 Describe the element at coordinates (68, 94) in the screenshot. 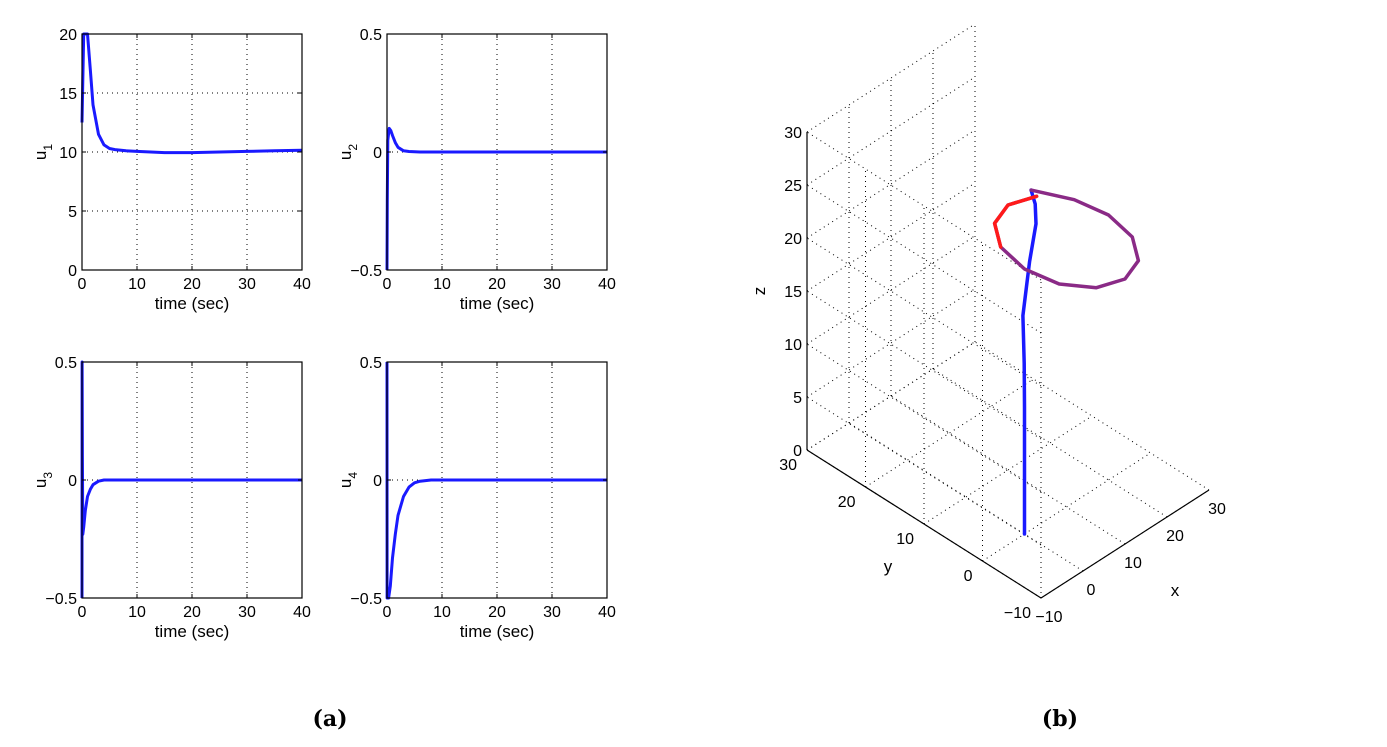

I see `y-tick-label: 15` at that location.